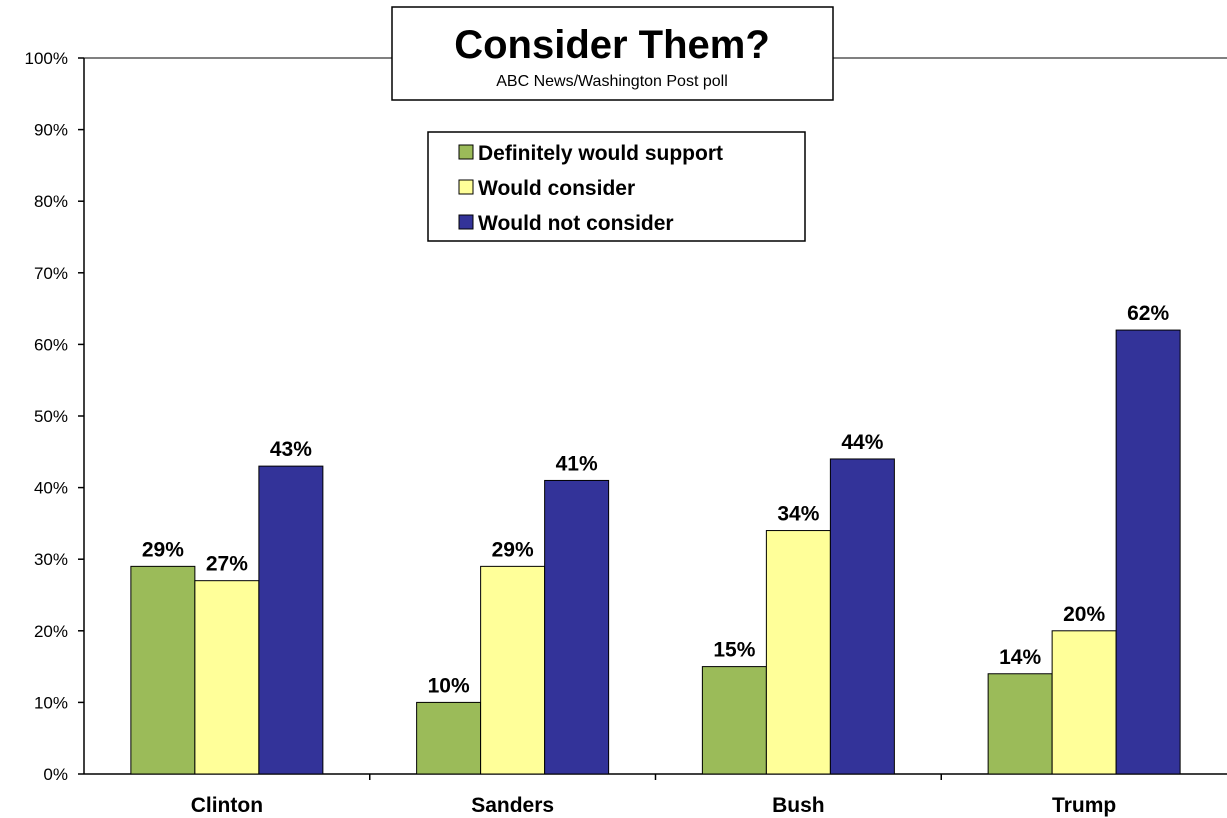  I want to click on x-tick-label: Bush, so click(798, 805).